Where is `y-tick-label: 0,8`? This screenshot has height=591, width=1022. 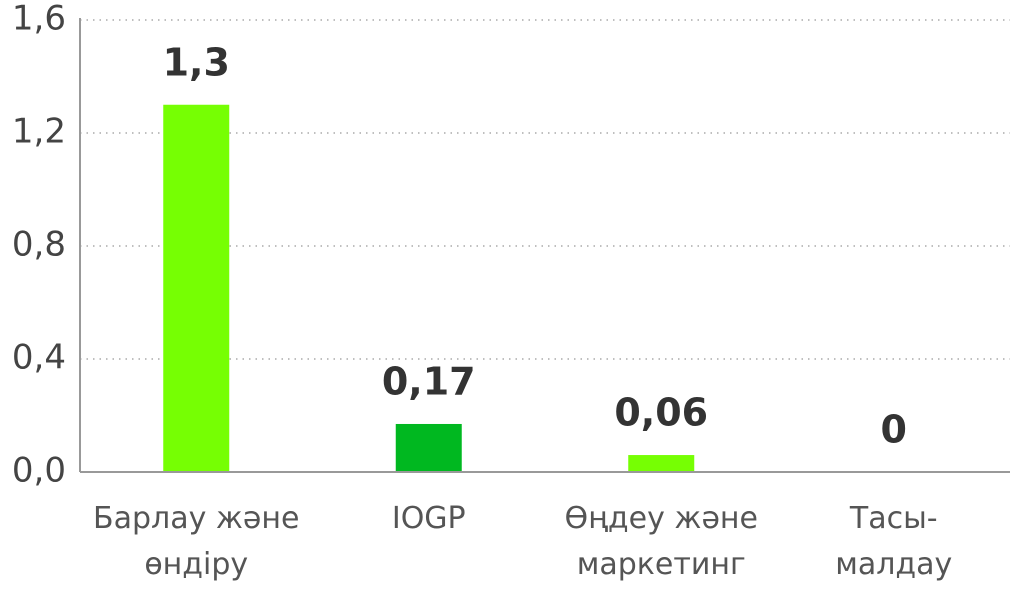 y-tick-label: 0,8 is located at coordinates (39, 245).